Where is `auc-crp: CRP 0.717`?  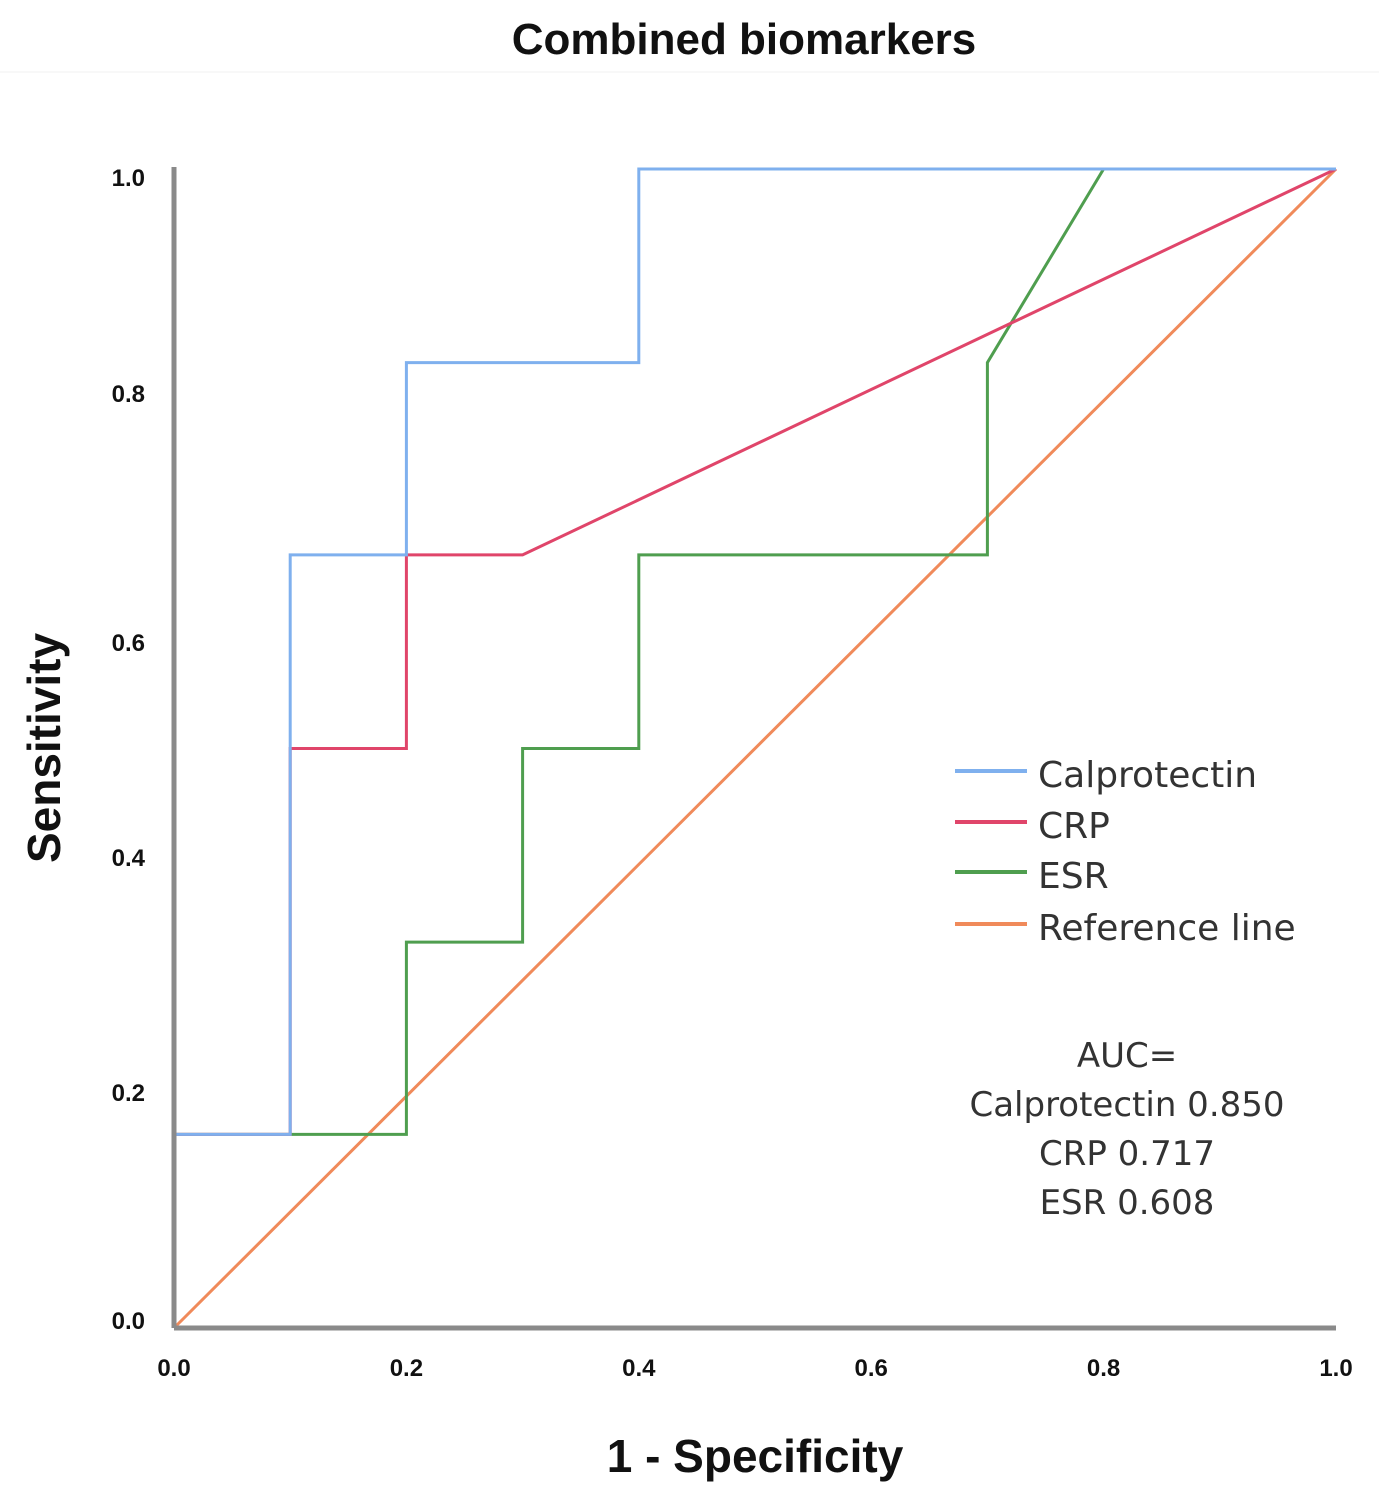
auc-crp: CRP 0.717 is located at coordinates (1127, 1154).